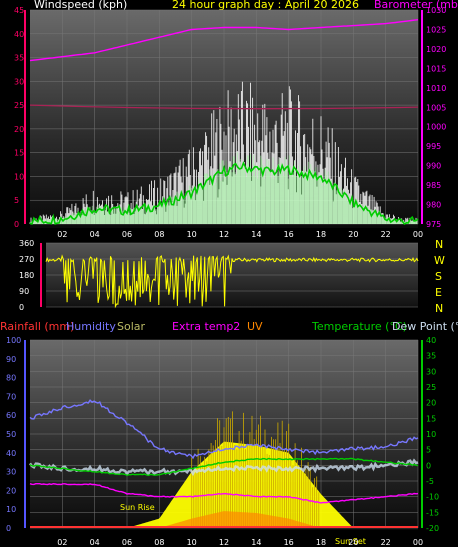 Image resolution: width=458 pixels, height=547 pixels. I want to click on temp-y-tick: -20, so click(432, 528).